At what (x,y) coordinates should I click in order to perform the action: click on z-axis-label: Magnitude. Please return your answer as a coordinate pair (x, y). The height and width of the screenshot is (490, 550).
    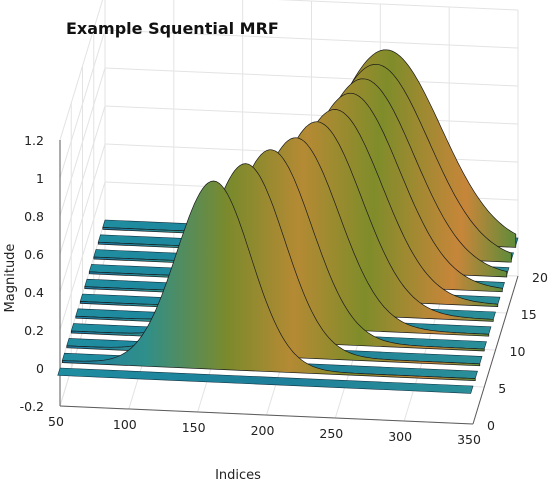
    Looking at the image, I should click on (10, 278).